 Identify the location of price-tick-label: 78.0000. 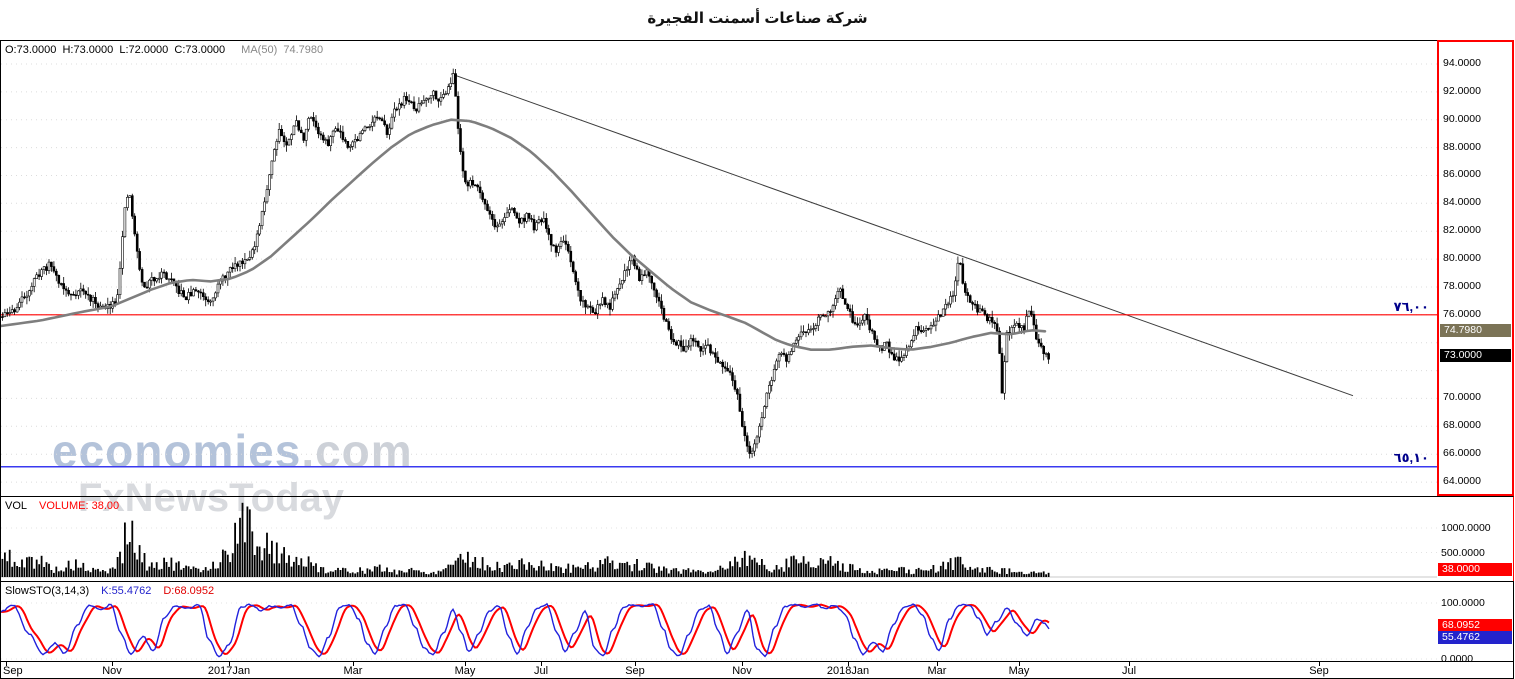
(1462, 286).